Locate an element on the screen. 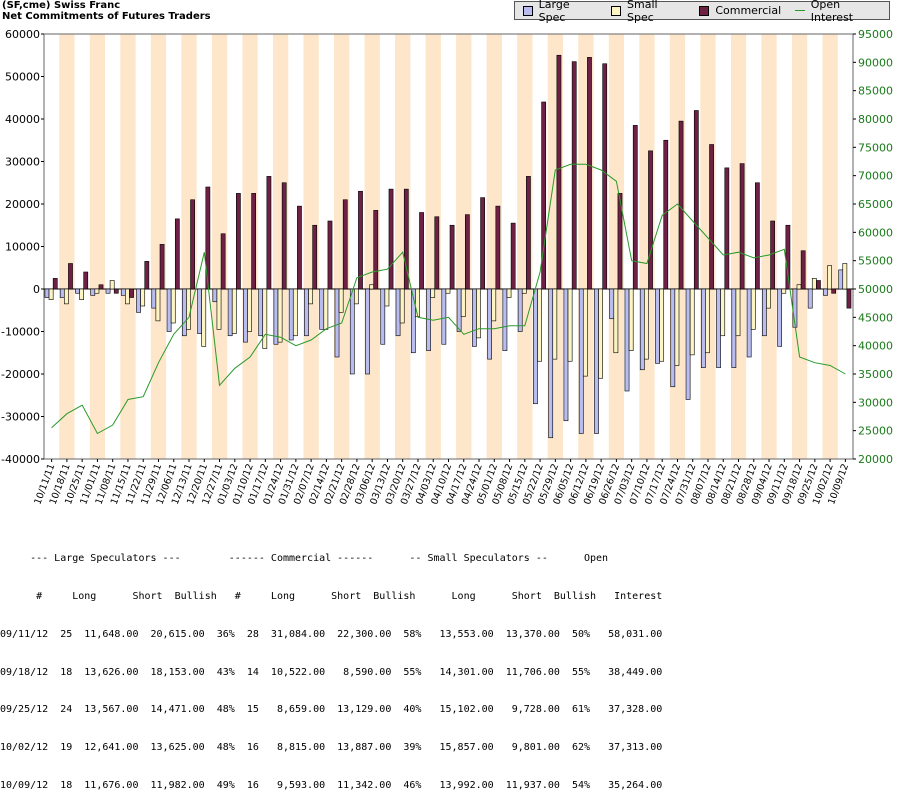 Image resolution: width=899 pixels, height=805 pixels. right-tick-label: 85000 is located at coordinates (875, 91).